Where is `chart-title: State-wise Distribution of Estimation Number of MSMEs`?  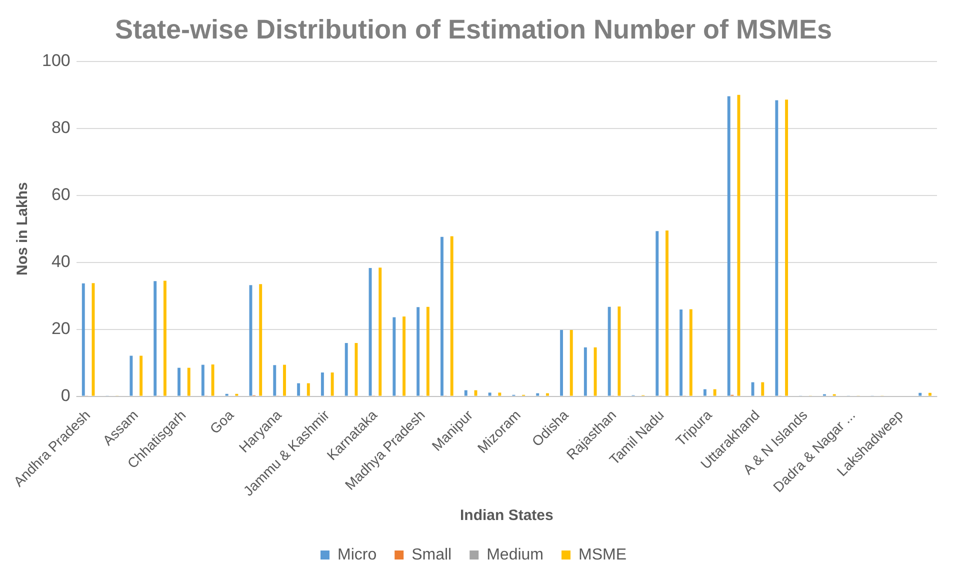
chart-title: State-wise Distribution of Estimation Number of MSMEs is located at coordinates (473, 29).